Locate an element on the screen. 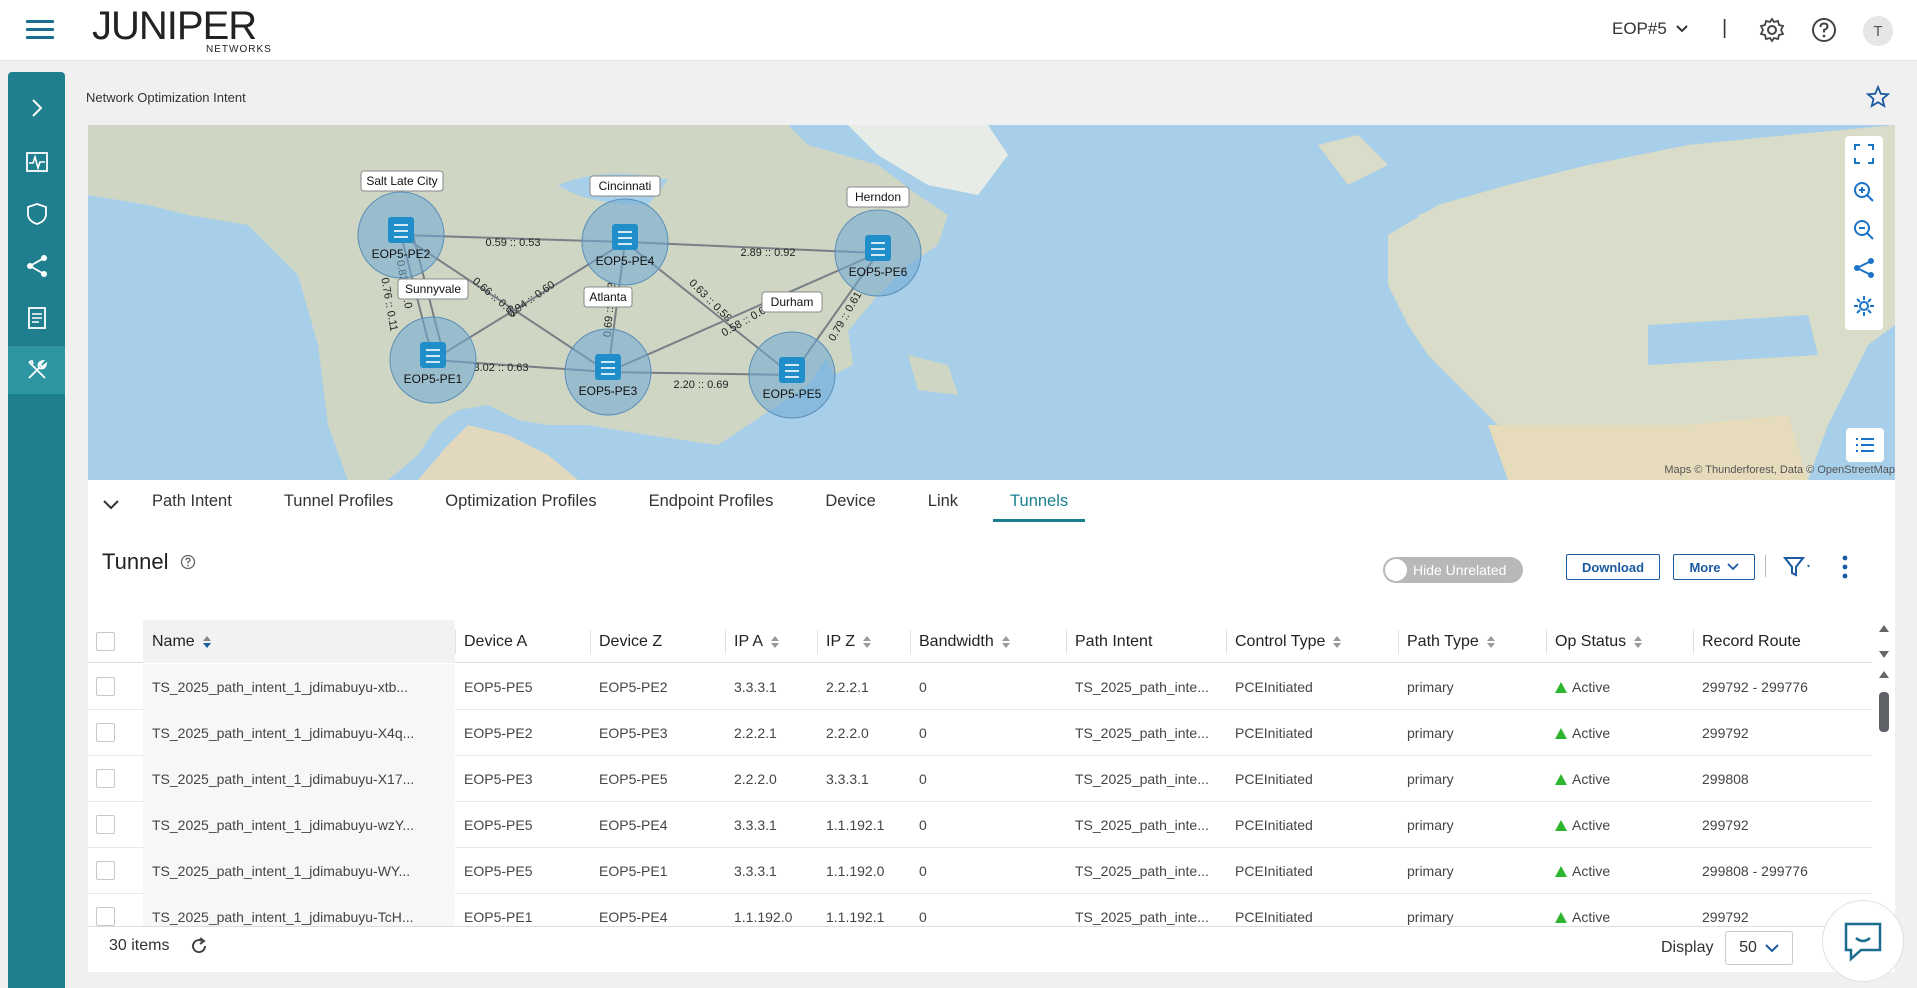 This screenshot has width=1917, height=988. filter-icon is located at coordinates (1798, 567).